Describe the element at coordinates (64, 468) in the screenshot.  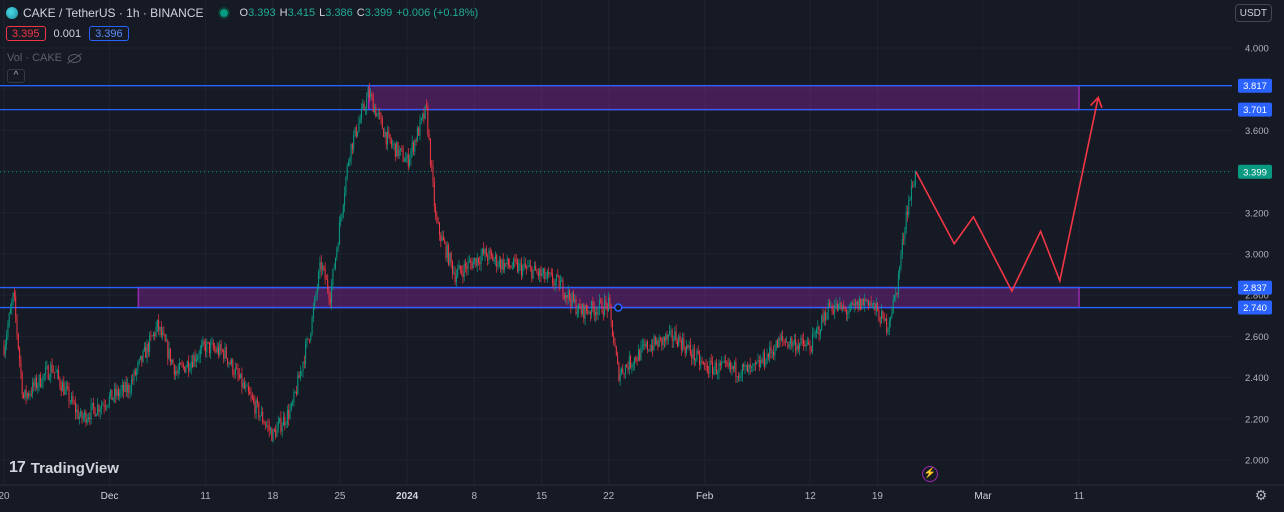
I see `tradingview-logo: 17 TradingView` at that location.